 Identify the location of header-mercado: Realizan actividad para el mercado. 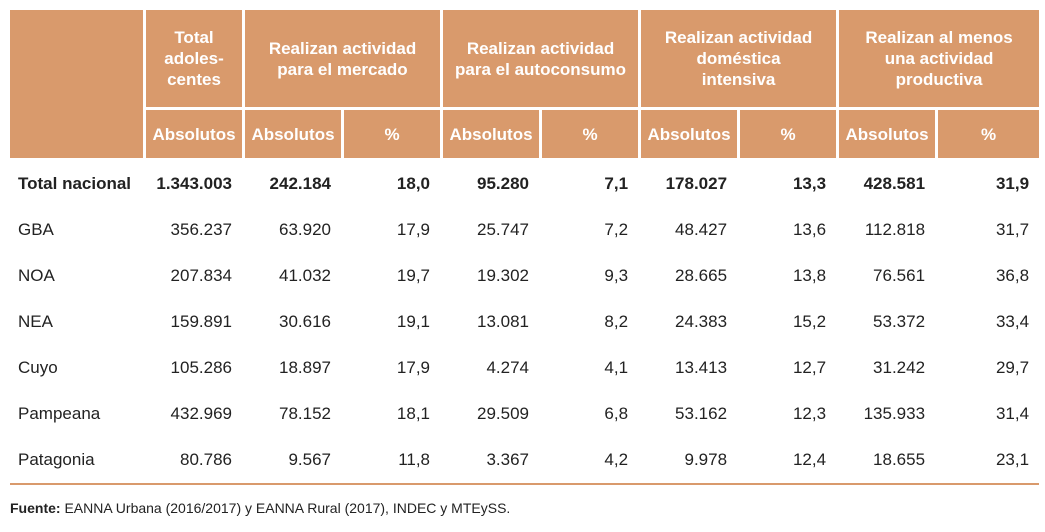
(341, 60).